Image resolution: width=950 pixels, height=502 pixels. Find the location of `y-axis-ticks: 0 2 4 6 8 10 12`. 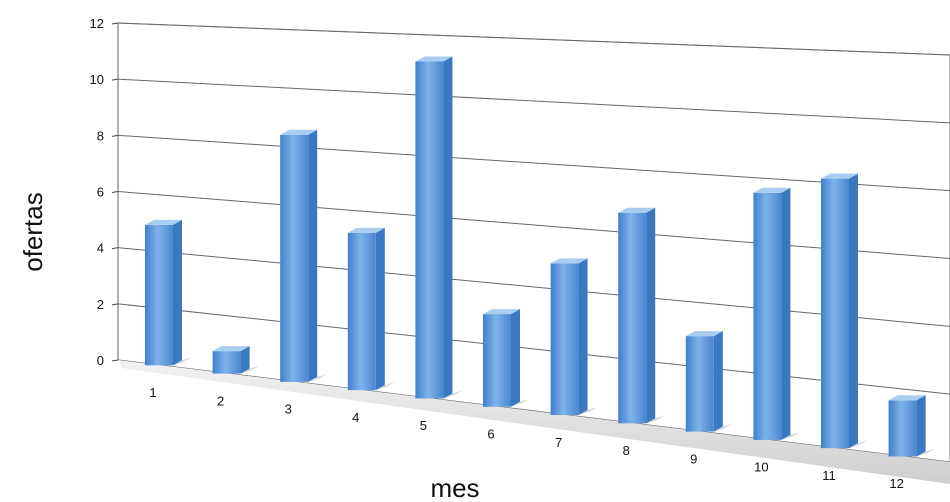

y-axis-ticks: 0 2 4 6 8 10 12 is located at coordinates (104, 192).